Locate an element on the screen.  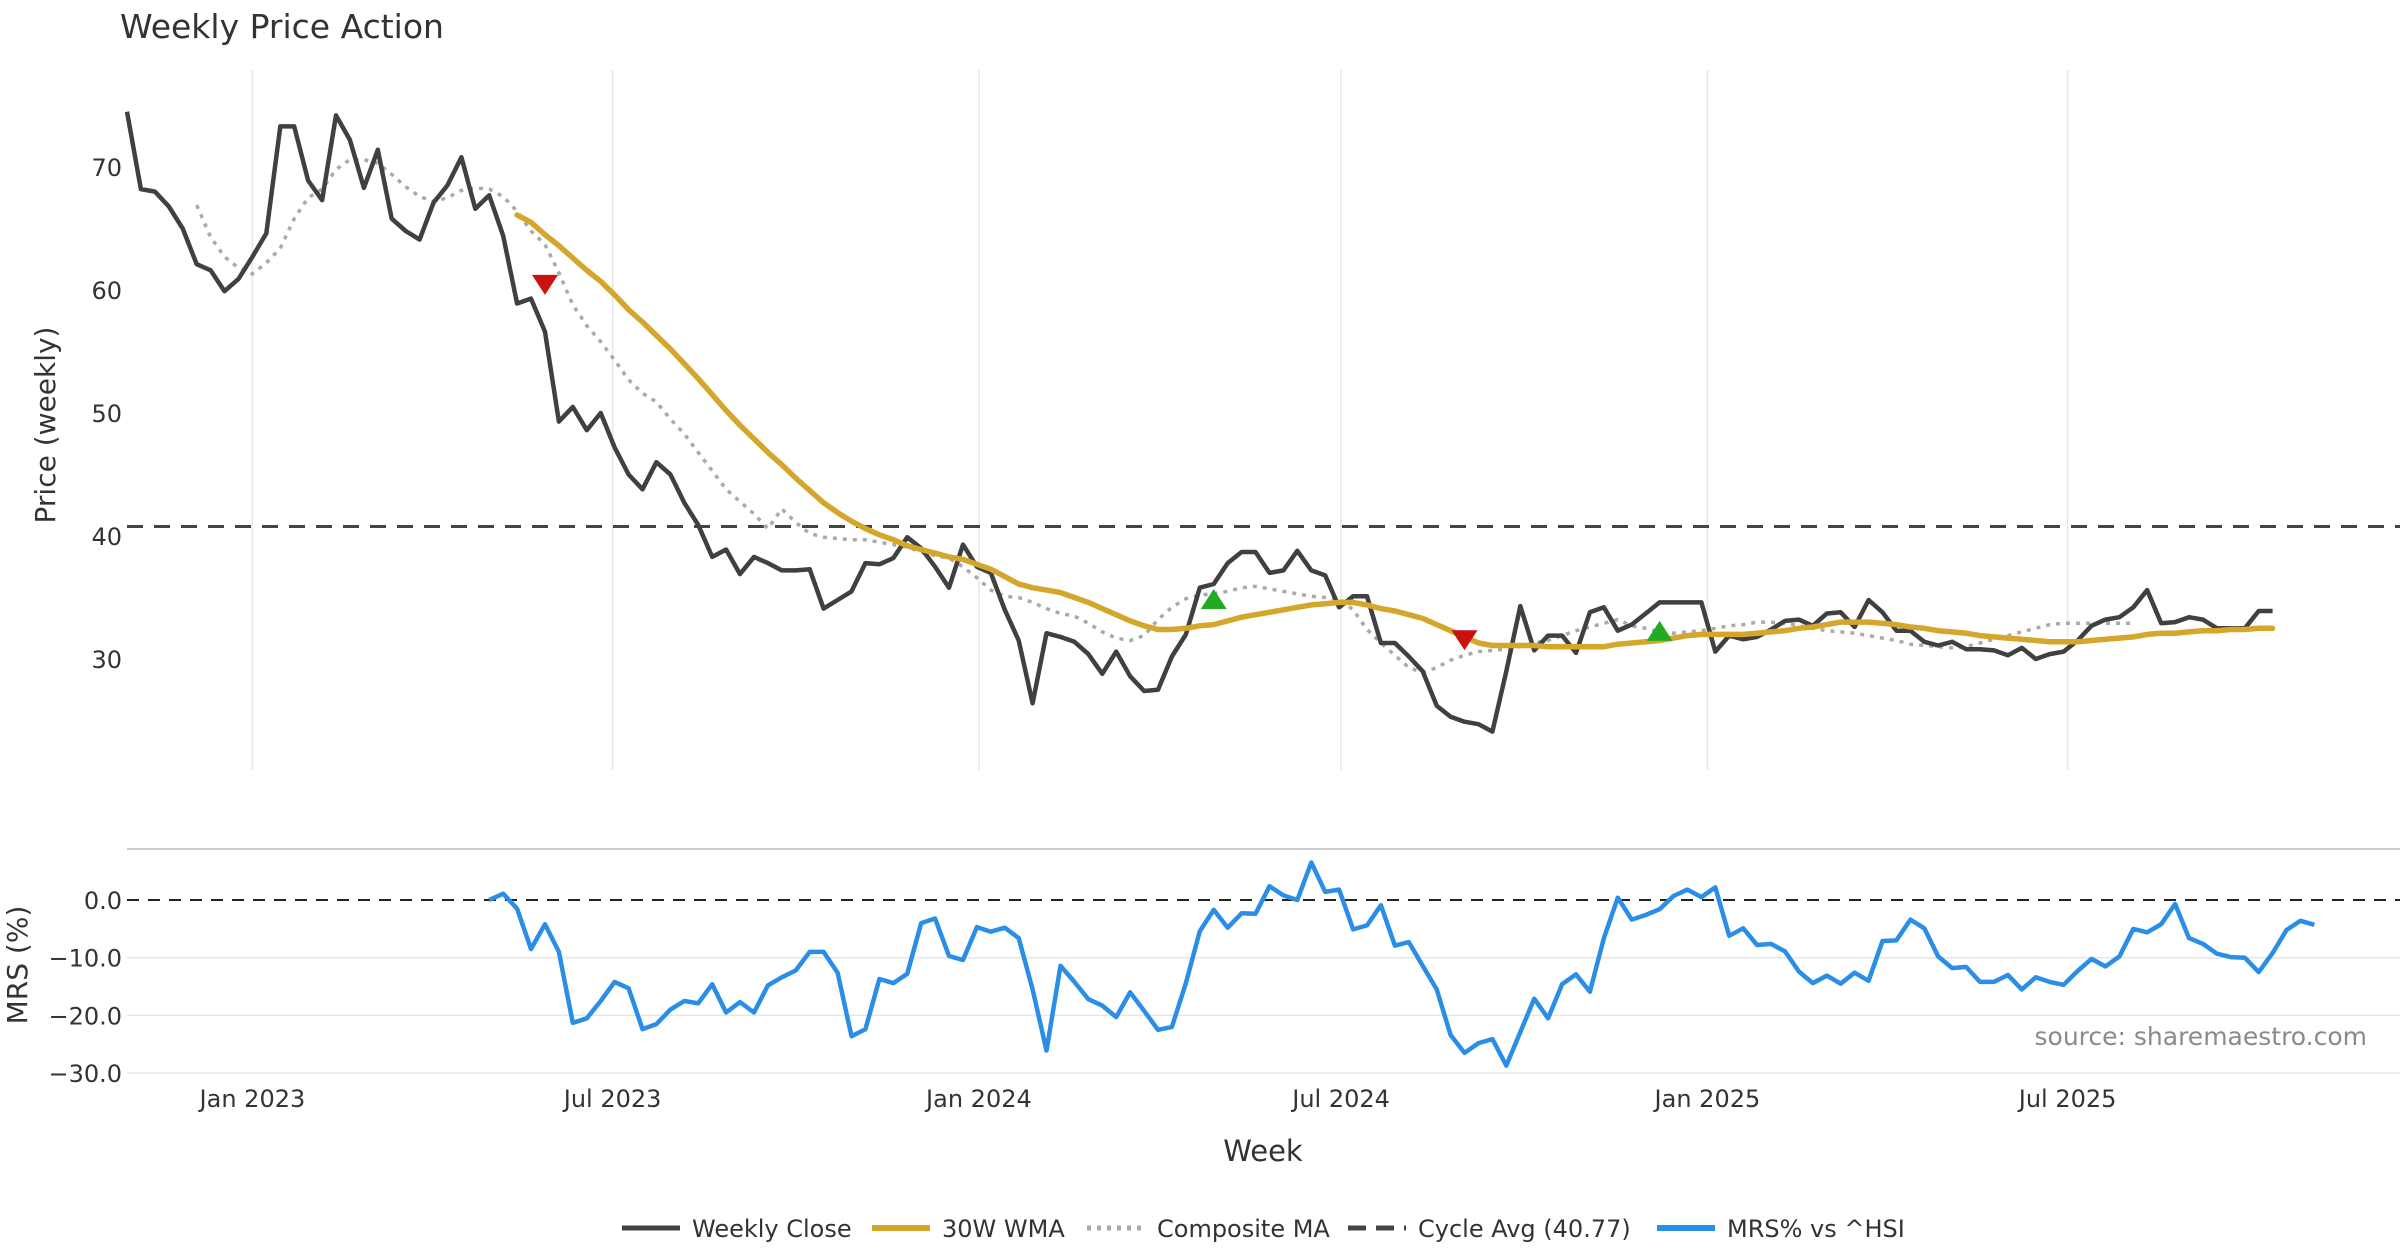
mrs-line is located at coordinates (1402, 964).